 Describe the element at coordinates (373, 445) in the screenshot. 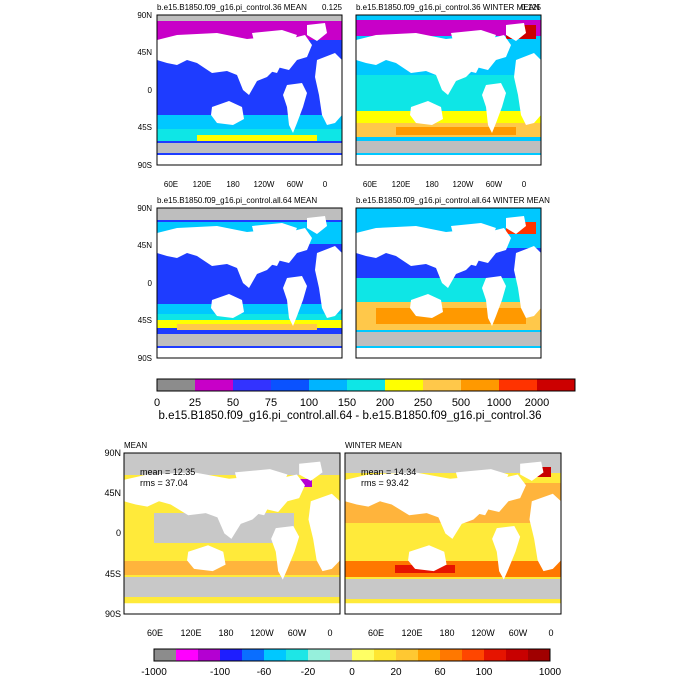

I see `panel-title: WINTER MEAN` at that location.